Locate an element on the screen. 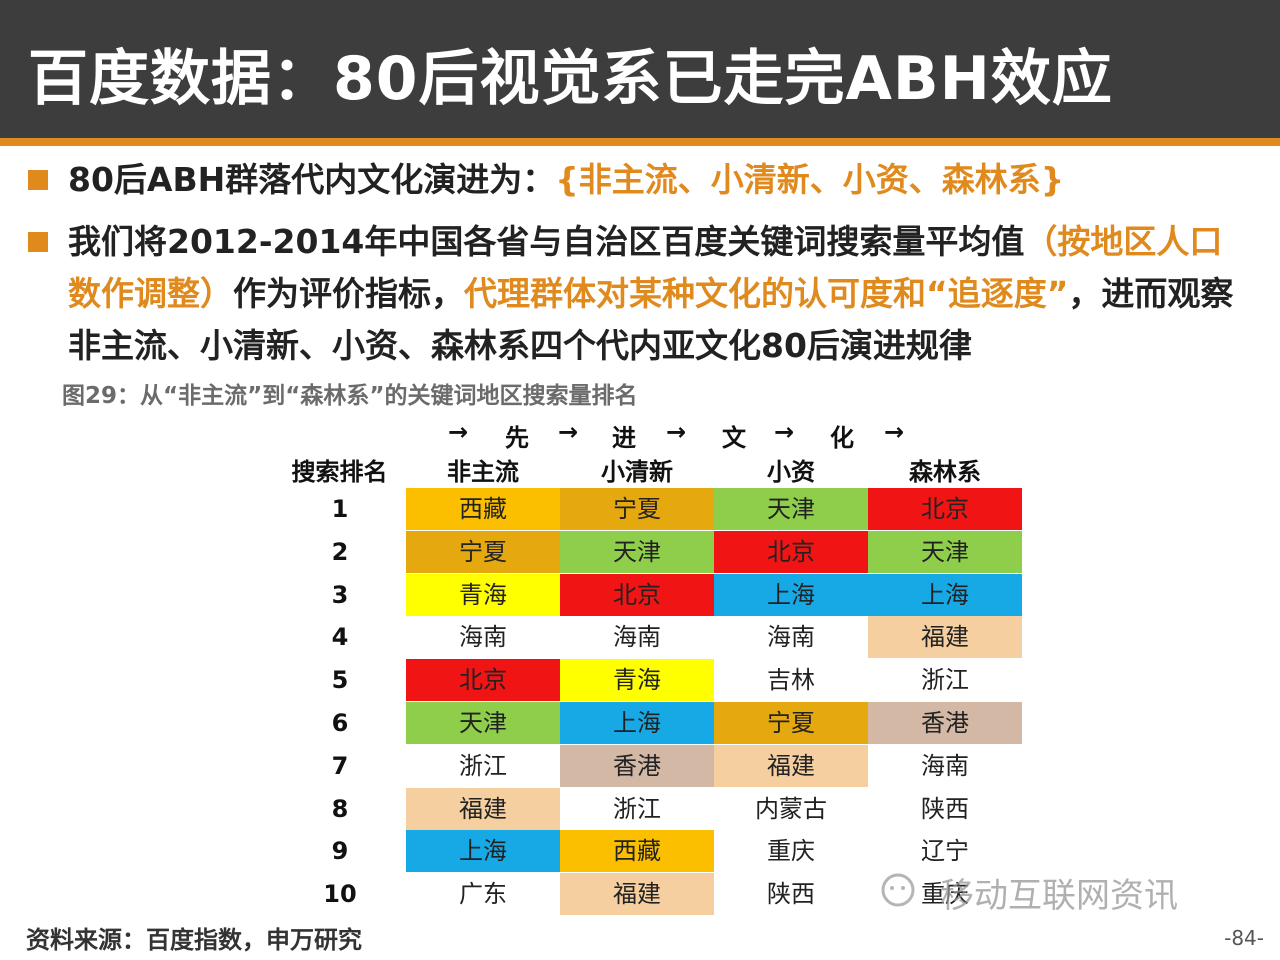  page-title: 百度数据：80后视觉系已走完ABH效应 is located at coordinates (570, 79).